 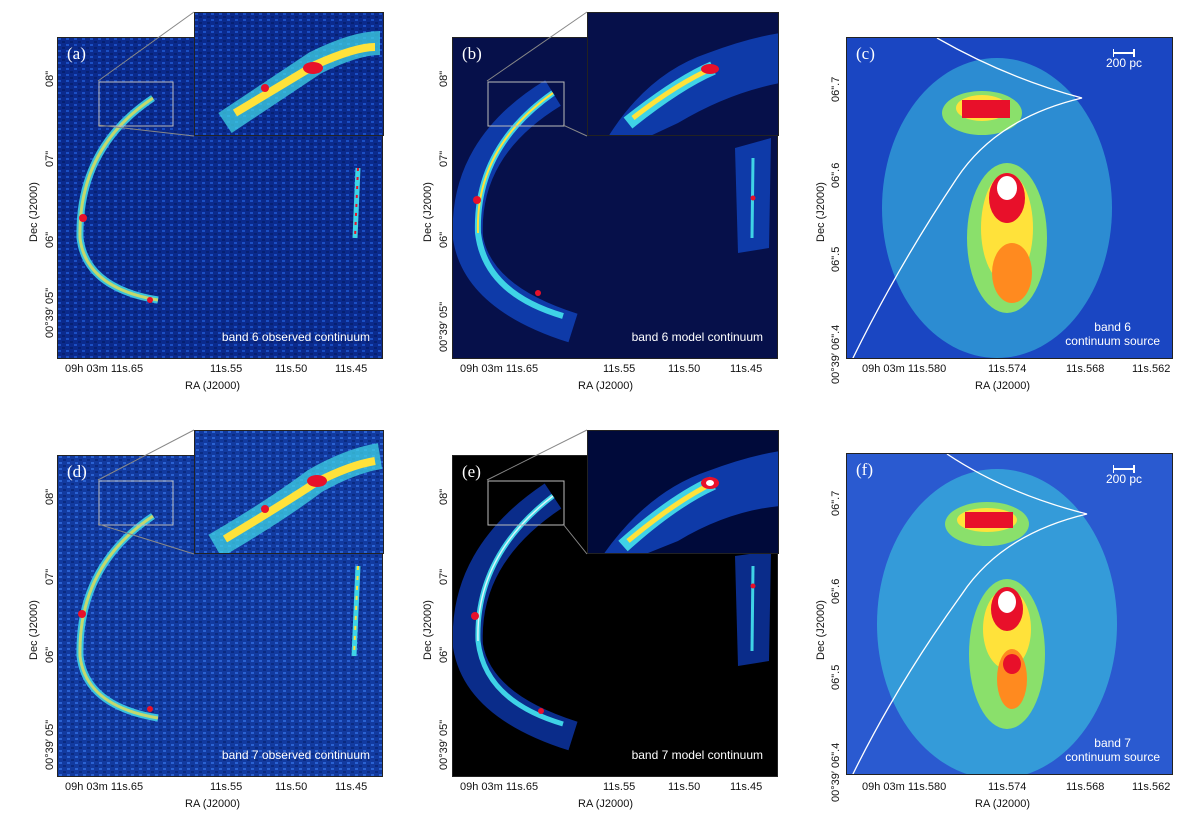 I want to click on panel-f-ytick-0: 06".7, so click(x=836, y=503).